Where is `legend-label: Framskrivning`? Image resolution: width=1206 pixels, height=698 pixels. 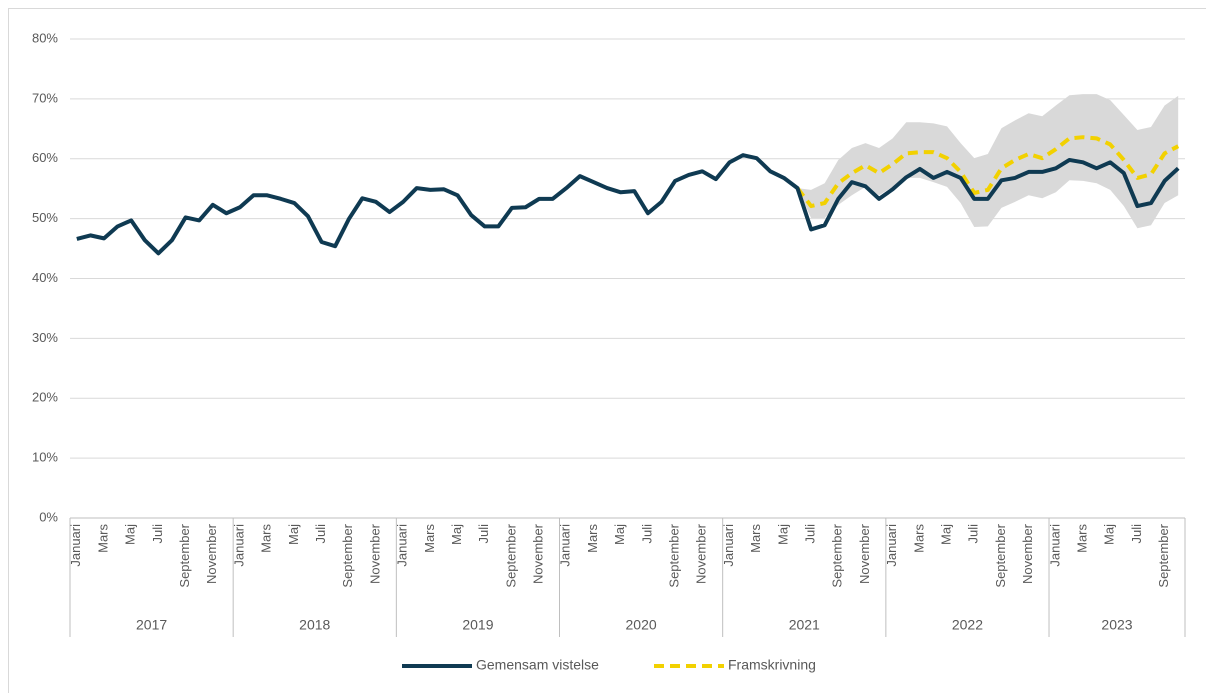 legend-label: Framskrivning is located at coordinates (772, 665).